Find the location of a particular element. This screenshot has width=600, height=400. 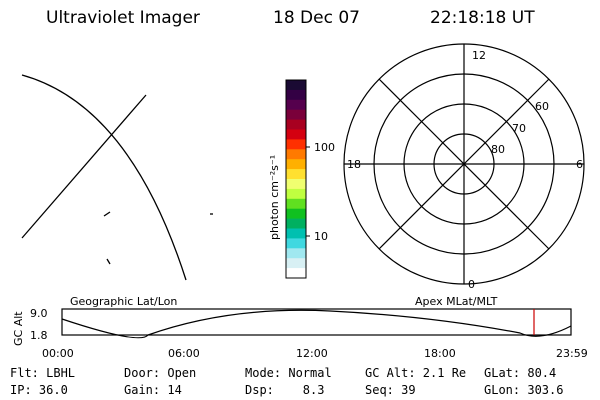

timeline-xtick: 23:59 is located at coordinates (572, 353).